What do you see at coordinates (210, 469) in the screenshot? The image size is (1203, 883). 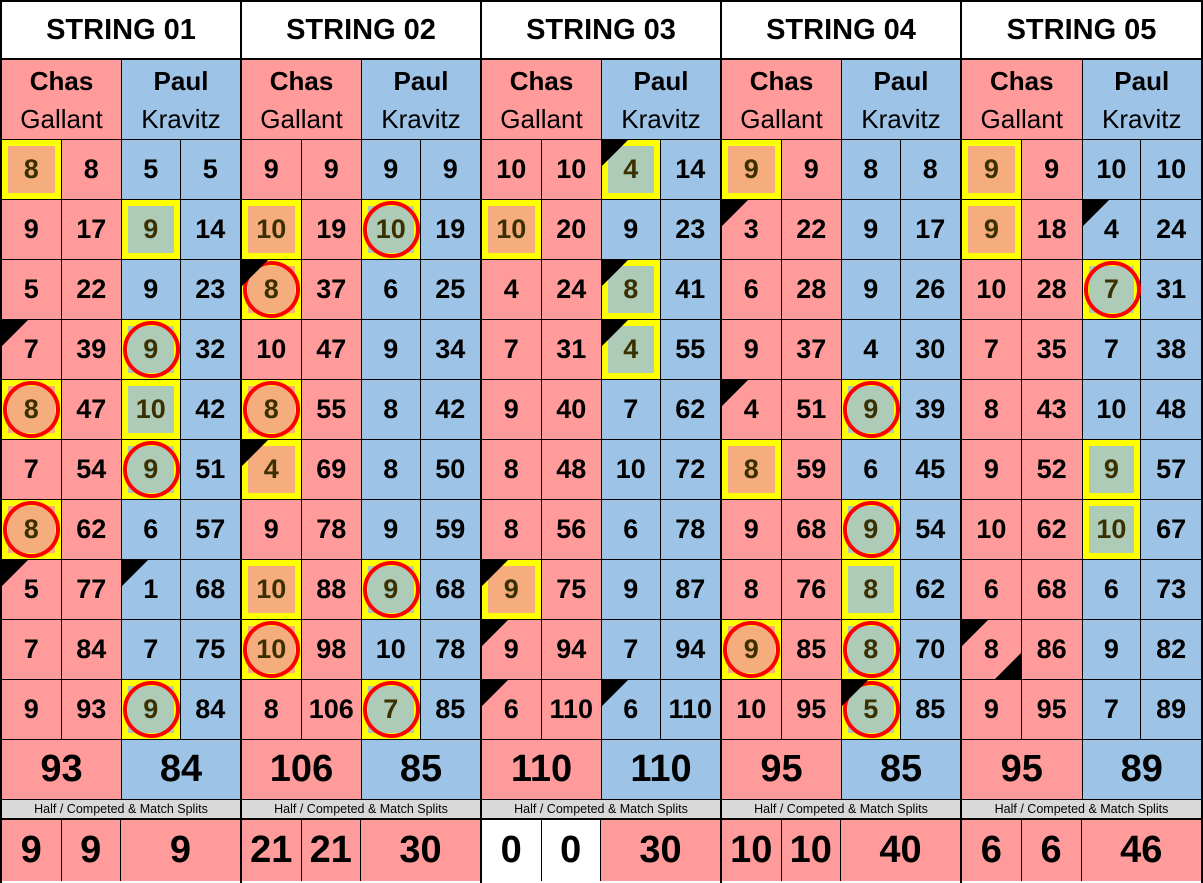 I see `paul-running-total: 51` at bounding box center [210, 469].